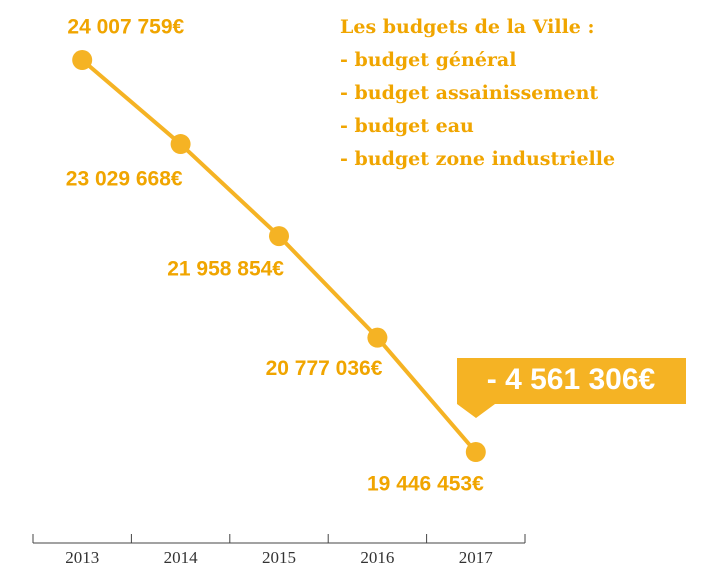  What do you see at coordinates (82, 557) in the screenshot?
I see `x-tick-label: 2013` at bounding box center [82, 557].